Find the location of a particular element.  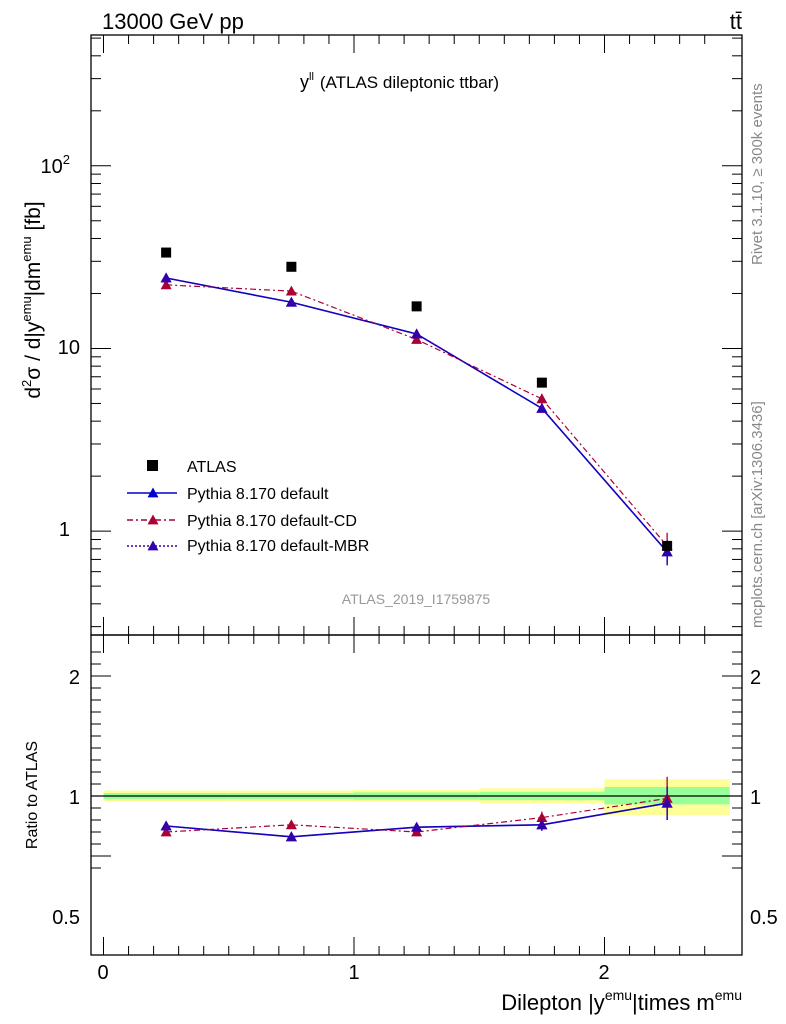

main-ylabel: d2σ / d|yemu|dmemu [fb] is located at coordinates (32, 299).